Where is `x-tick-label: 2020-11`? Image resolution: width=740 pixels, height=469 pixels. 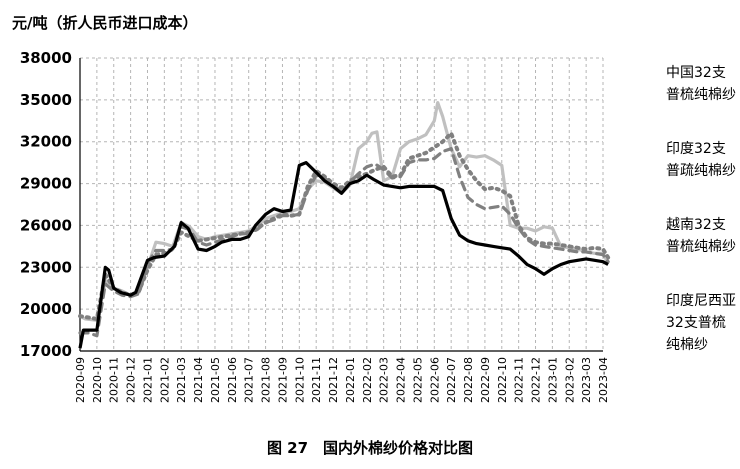 x-tick-label: 2020-11 is located at coordinates (114, 380).